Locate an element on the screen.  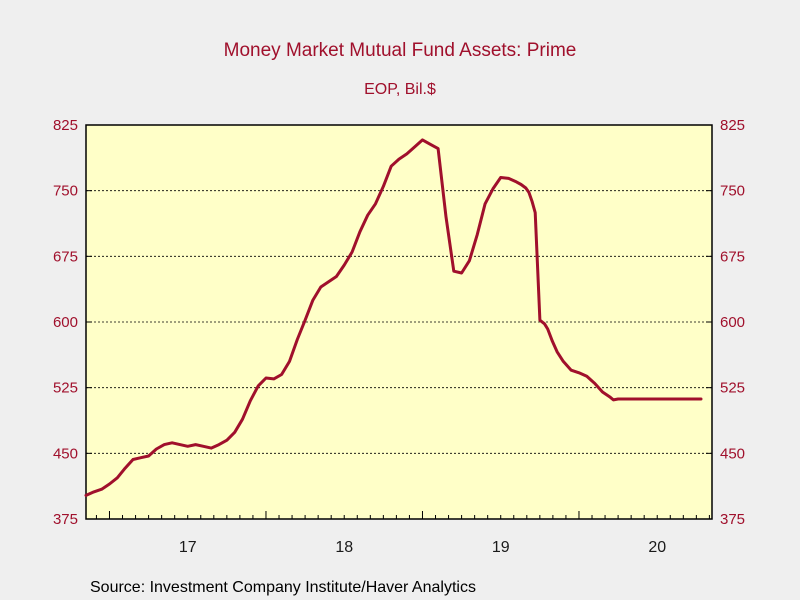
y-tick-label-left: 750 is located at coordinates (65, 191).